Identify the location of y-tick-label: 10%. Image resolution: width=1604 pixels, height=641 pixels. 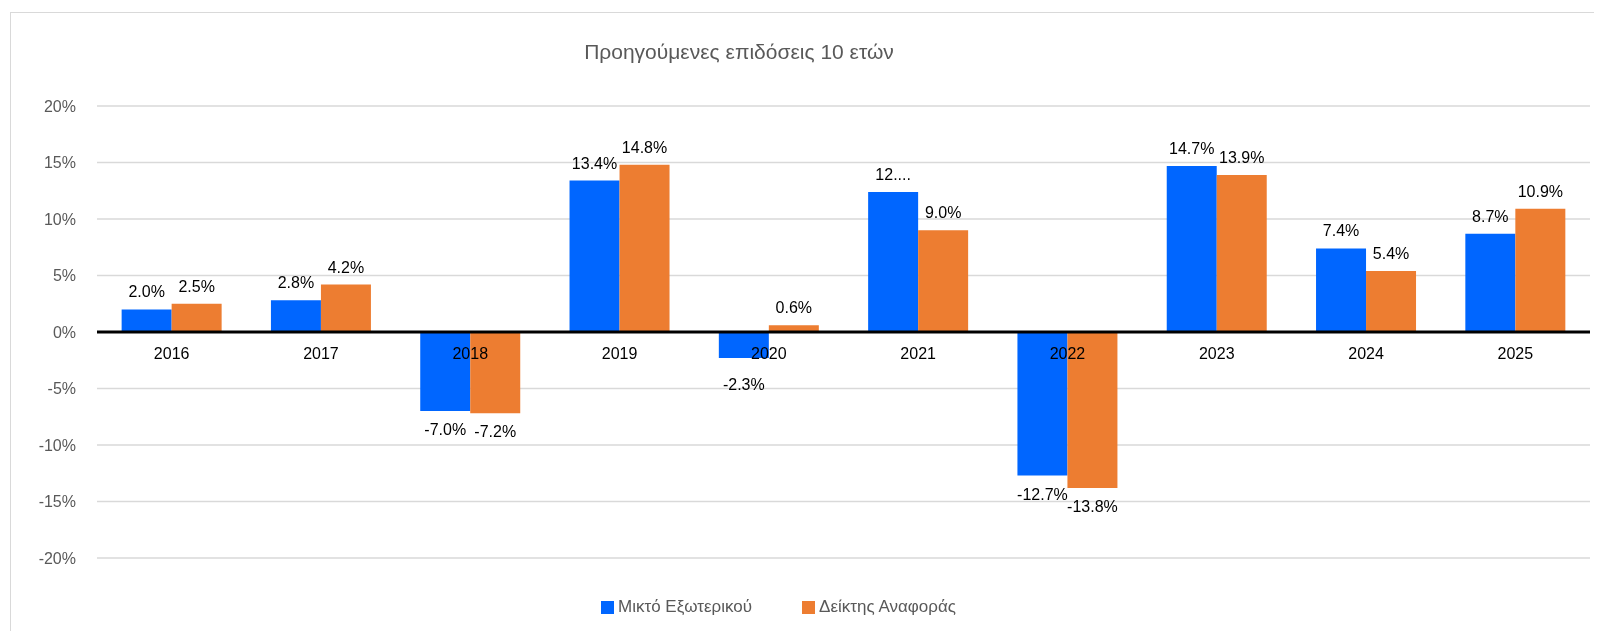
(59, 219).